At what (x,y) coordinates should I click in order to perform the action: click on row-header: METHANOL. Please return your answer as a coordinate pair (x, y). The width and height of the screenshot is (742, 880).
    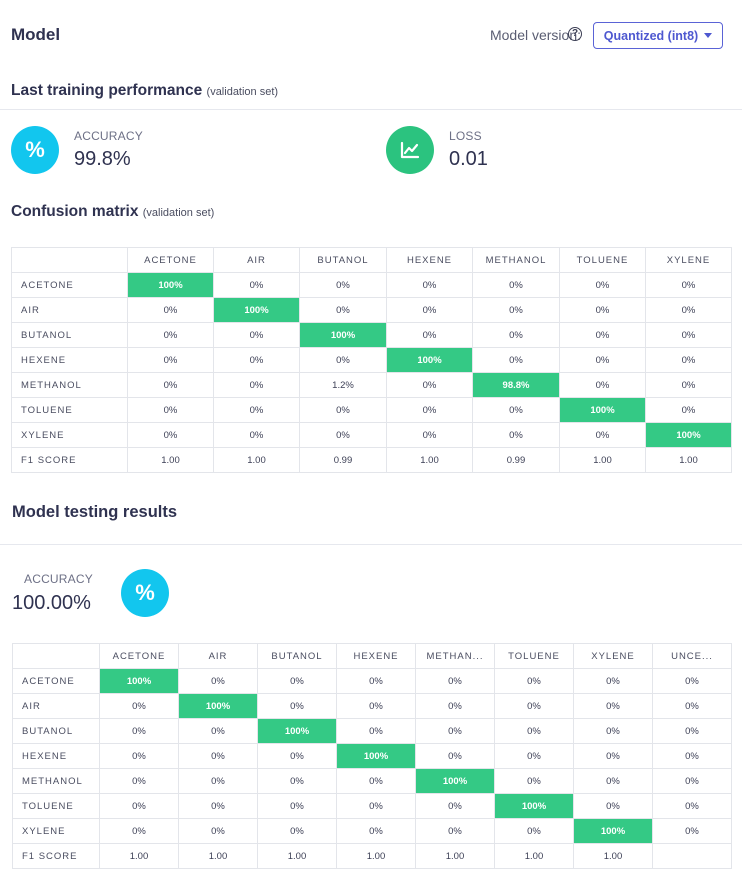
    Looking at the image, I should click on (69, 385).